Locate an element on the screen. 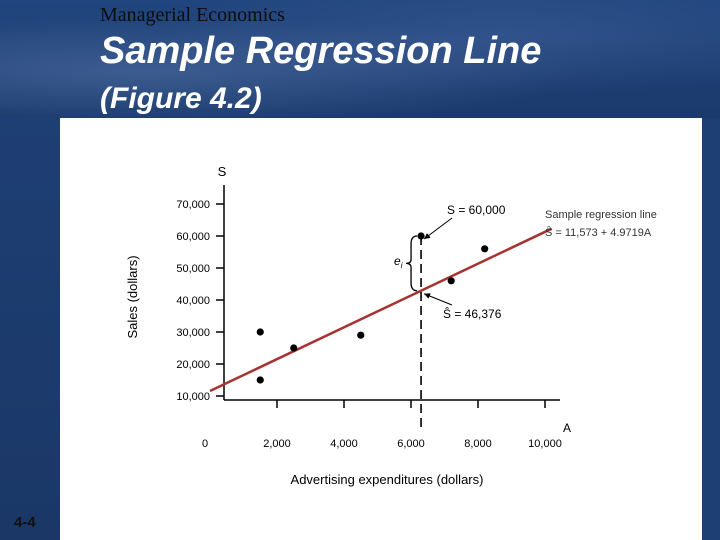  fitted-arrow is located at coordinates (438, 299).